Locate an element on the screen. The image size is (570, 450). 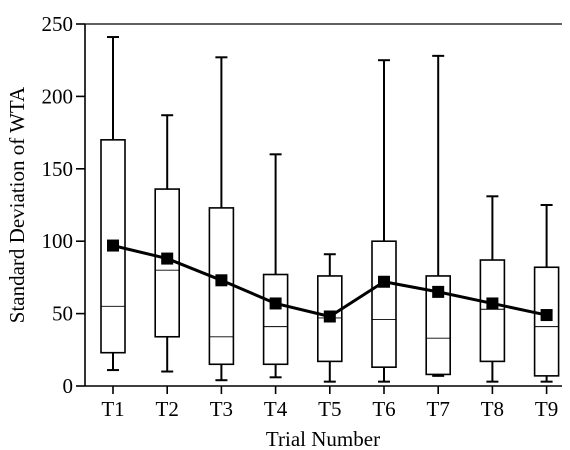
box-t1 is located at coordinates (113, 204).